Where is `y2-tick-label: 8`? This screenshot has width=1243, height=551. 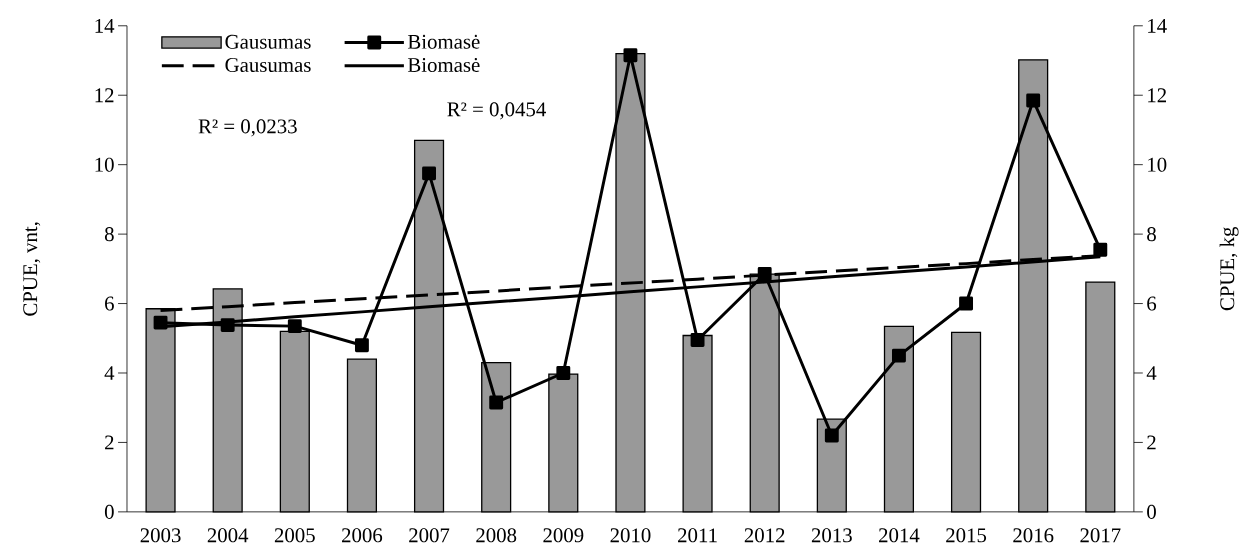
y2-tick-label: 8 is located at coordinates (1151, 234).